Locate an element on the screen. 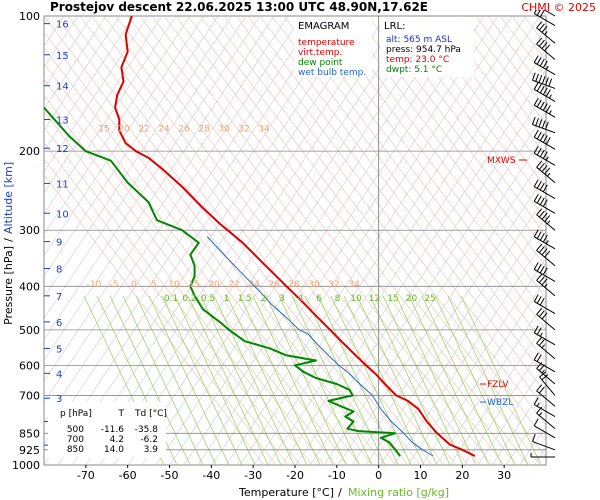  mixing-ratio-label-upper: 24 is located at coordinates (254, 285).